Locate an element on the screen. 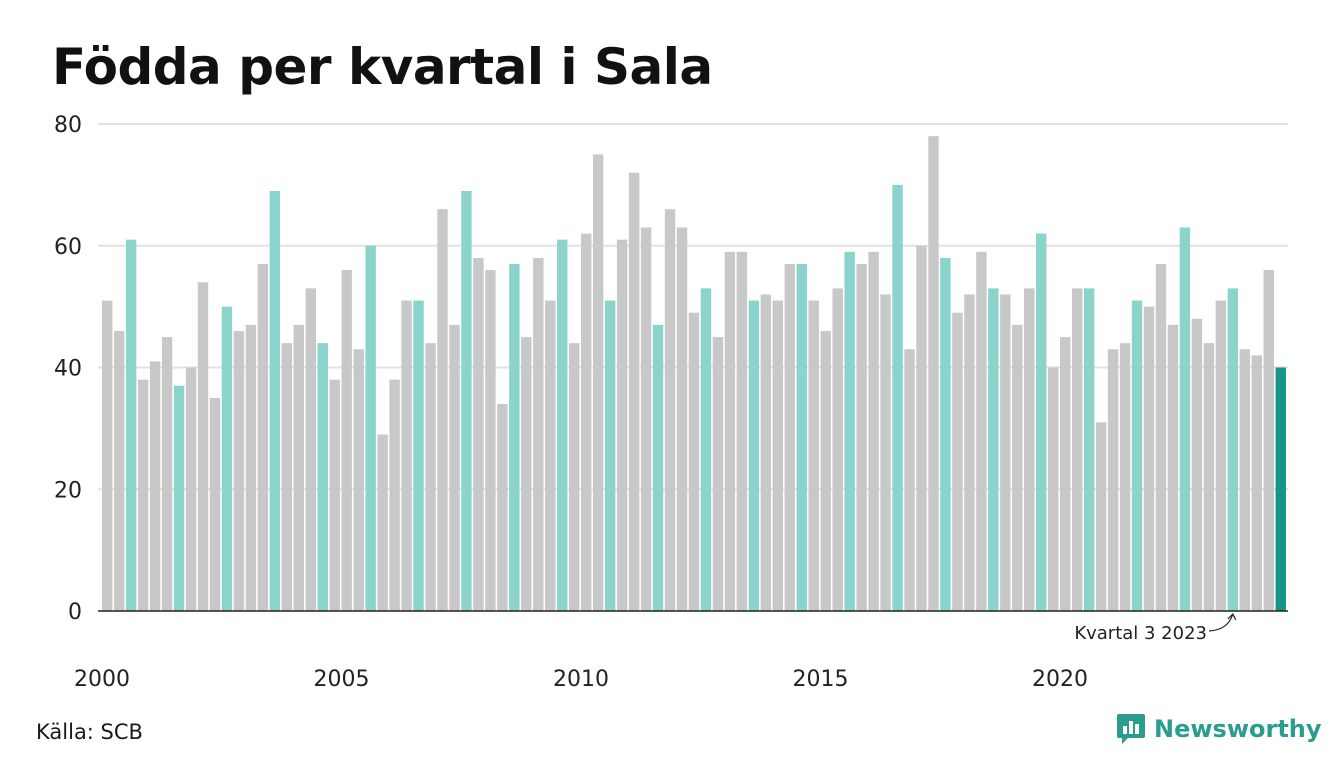  chart-title: Födda per kvartal i Sala is located at coordinates (382, 67).